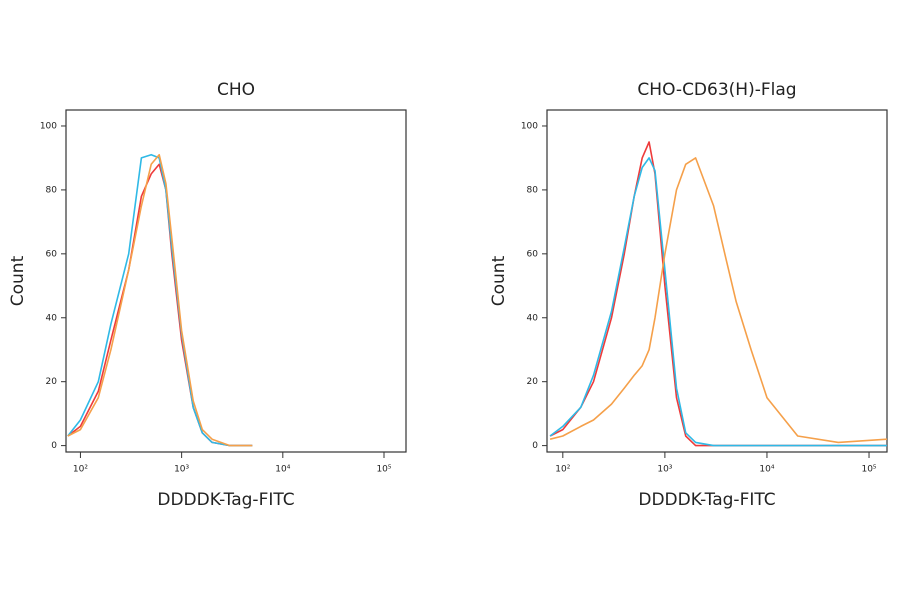 The image size is (900, 594). I want to click on chart-title: CHO-CD63(H)-Flag, so click(716, 90).